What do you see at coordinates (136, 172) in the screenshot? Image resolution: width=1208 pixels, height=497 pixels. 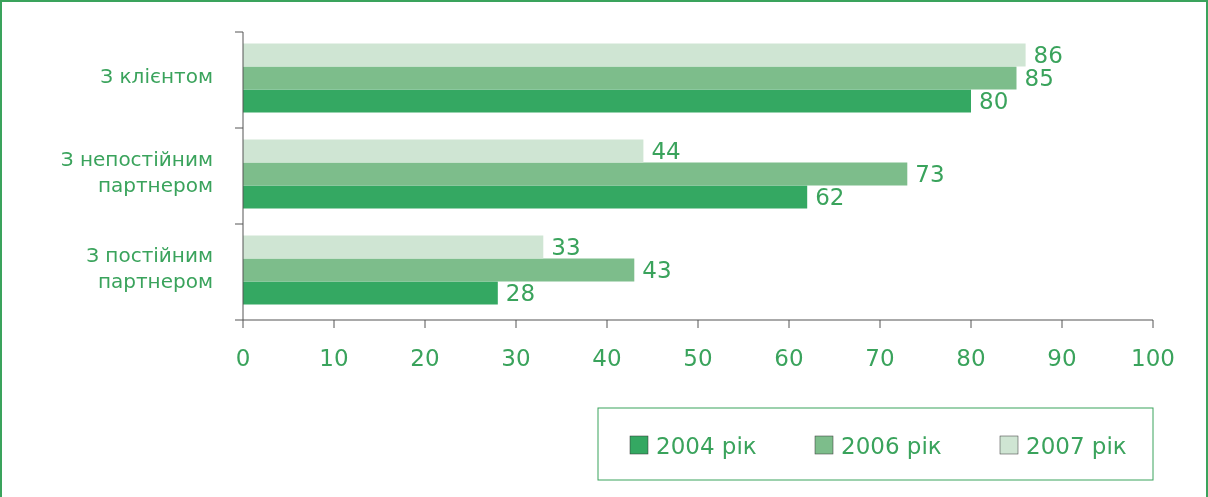 I see `y-tick-label: З непостійним партнером` at bounding box center [136, 172].